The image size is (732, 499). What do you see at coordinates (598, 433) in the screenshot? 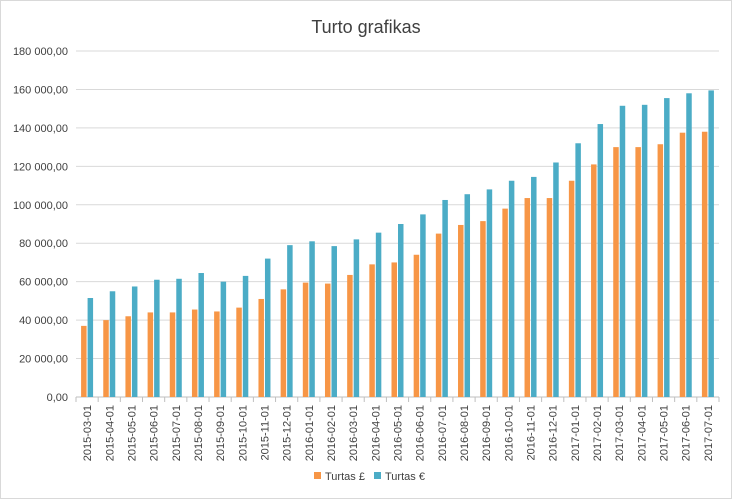
I see `x-tick-label: 2017-02-01` at bounding box center [598, 433].